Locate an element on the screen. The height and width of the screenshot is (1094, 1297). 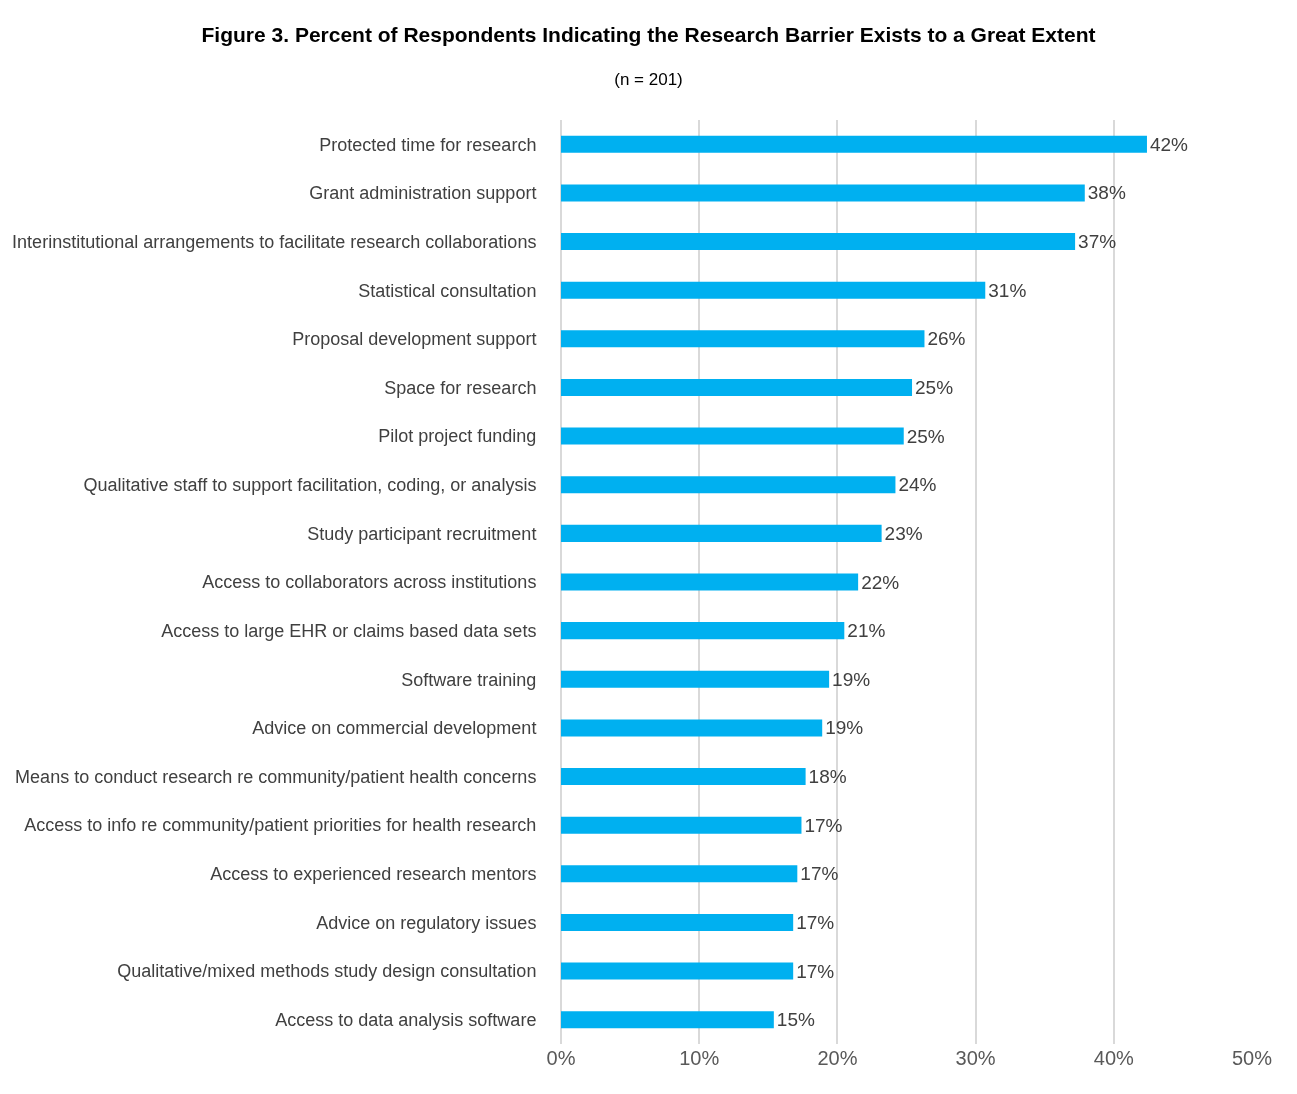
y-tick-label: Advice on regulatory issues is located at coordinates (426, 922).